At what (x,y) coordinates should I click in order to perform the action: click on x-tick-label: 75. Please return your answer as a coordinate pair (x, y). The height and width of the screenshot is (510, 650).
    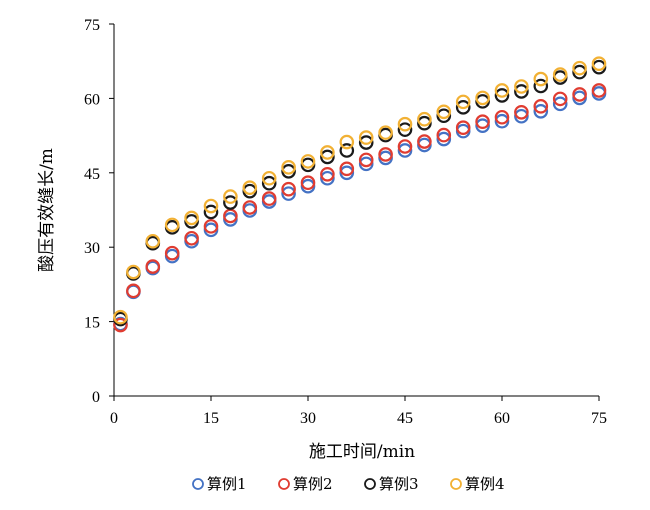
    Looking at the image, I should click on (599, 418).